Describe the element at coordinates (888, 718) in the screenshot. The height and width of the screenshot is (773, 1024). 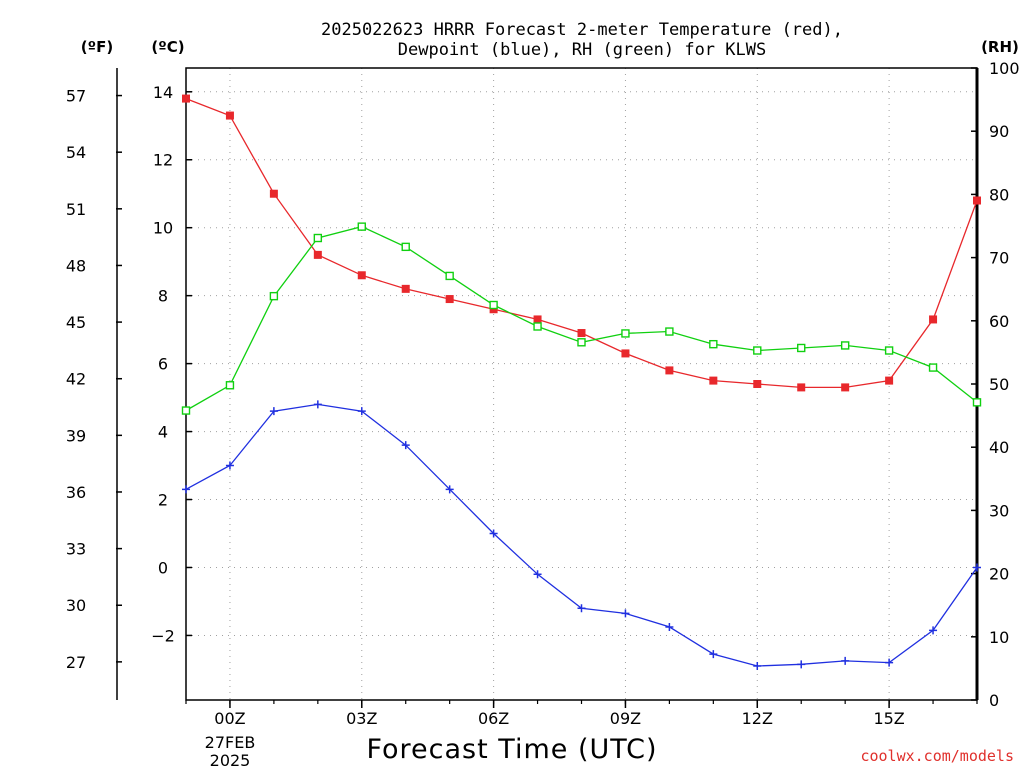
I see `x-tick-label: 15Z` at that location.